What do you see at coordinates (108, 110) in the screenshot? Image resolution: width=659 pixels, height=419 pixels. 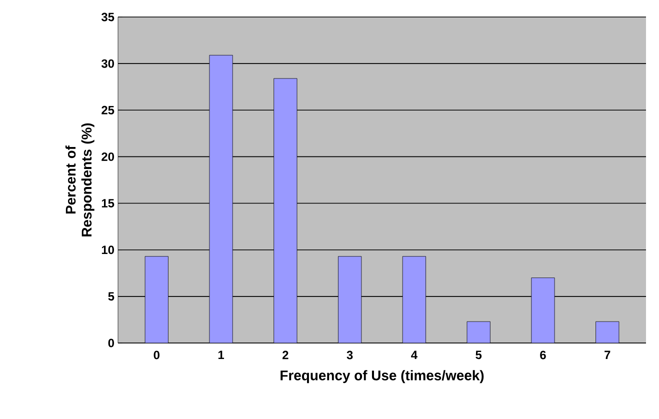 I see `y-tick-label: 25` at bounding box center [108, 110].